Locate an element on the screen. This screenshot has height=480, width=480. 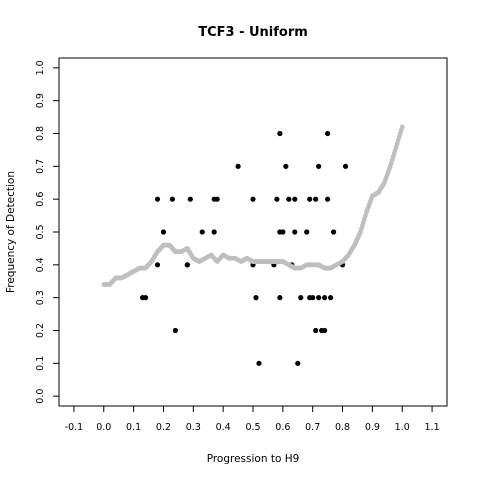
y-tick-label: 1.0 is located at coordinates (40, 67).